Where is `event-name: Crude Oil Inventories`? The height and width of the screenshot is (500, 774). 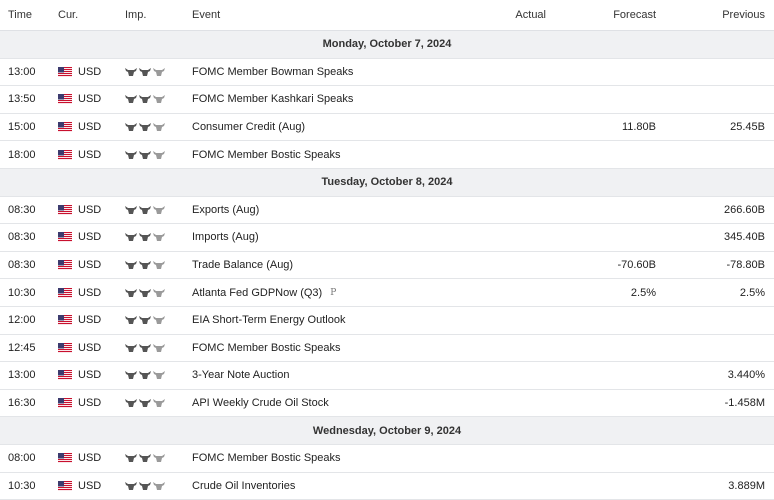 event-name: Crude Oil Inventories is located at coordinates (244, 485).